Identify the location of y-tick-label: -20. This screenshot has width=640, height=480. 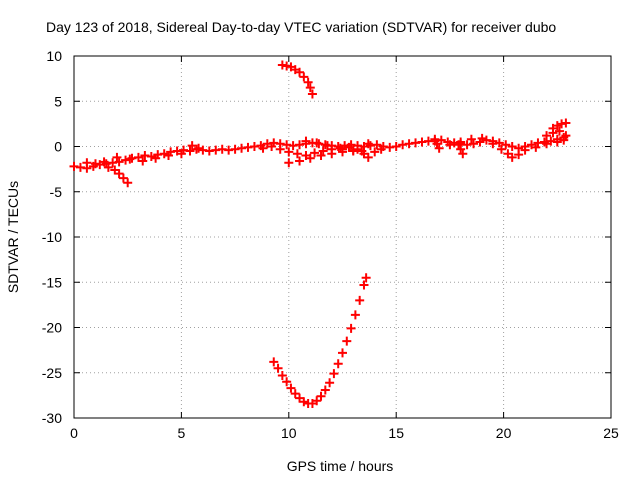
(52, 328).